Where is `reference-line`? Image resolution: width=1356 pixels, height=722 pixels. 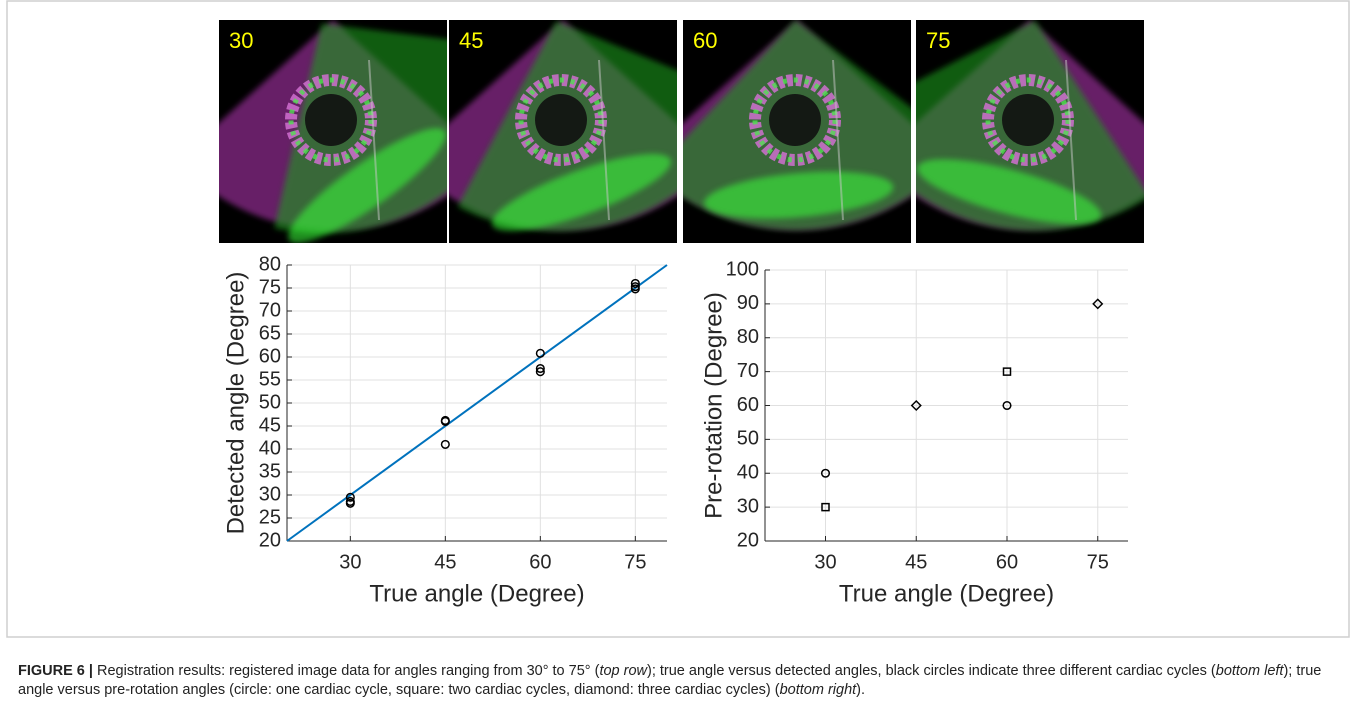
reference-line is located at coordinates (477, 403).